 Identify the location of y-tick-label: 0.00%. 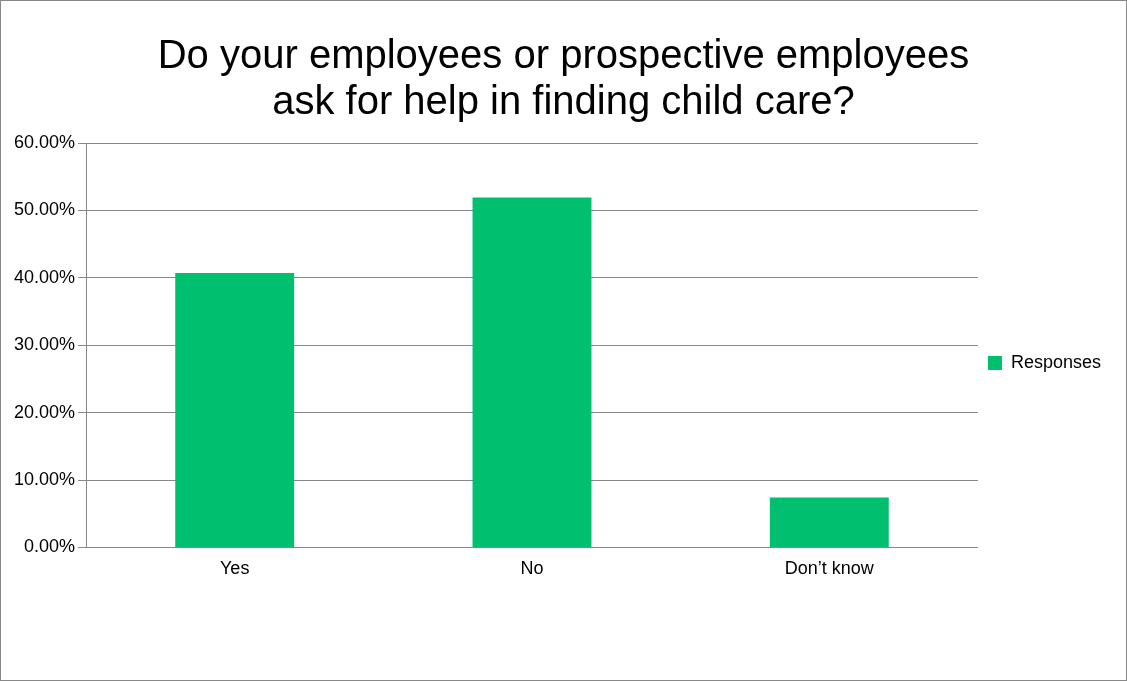
(50, 546).